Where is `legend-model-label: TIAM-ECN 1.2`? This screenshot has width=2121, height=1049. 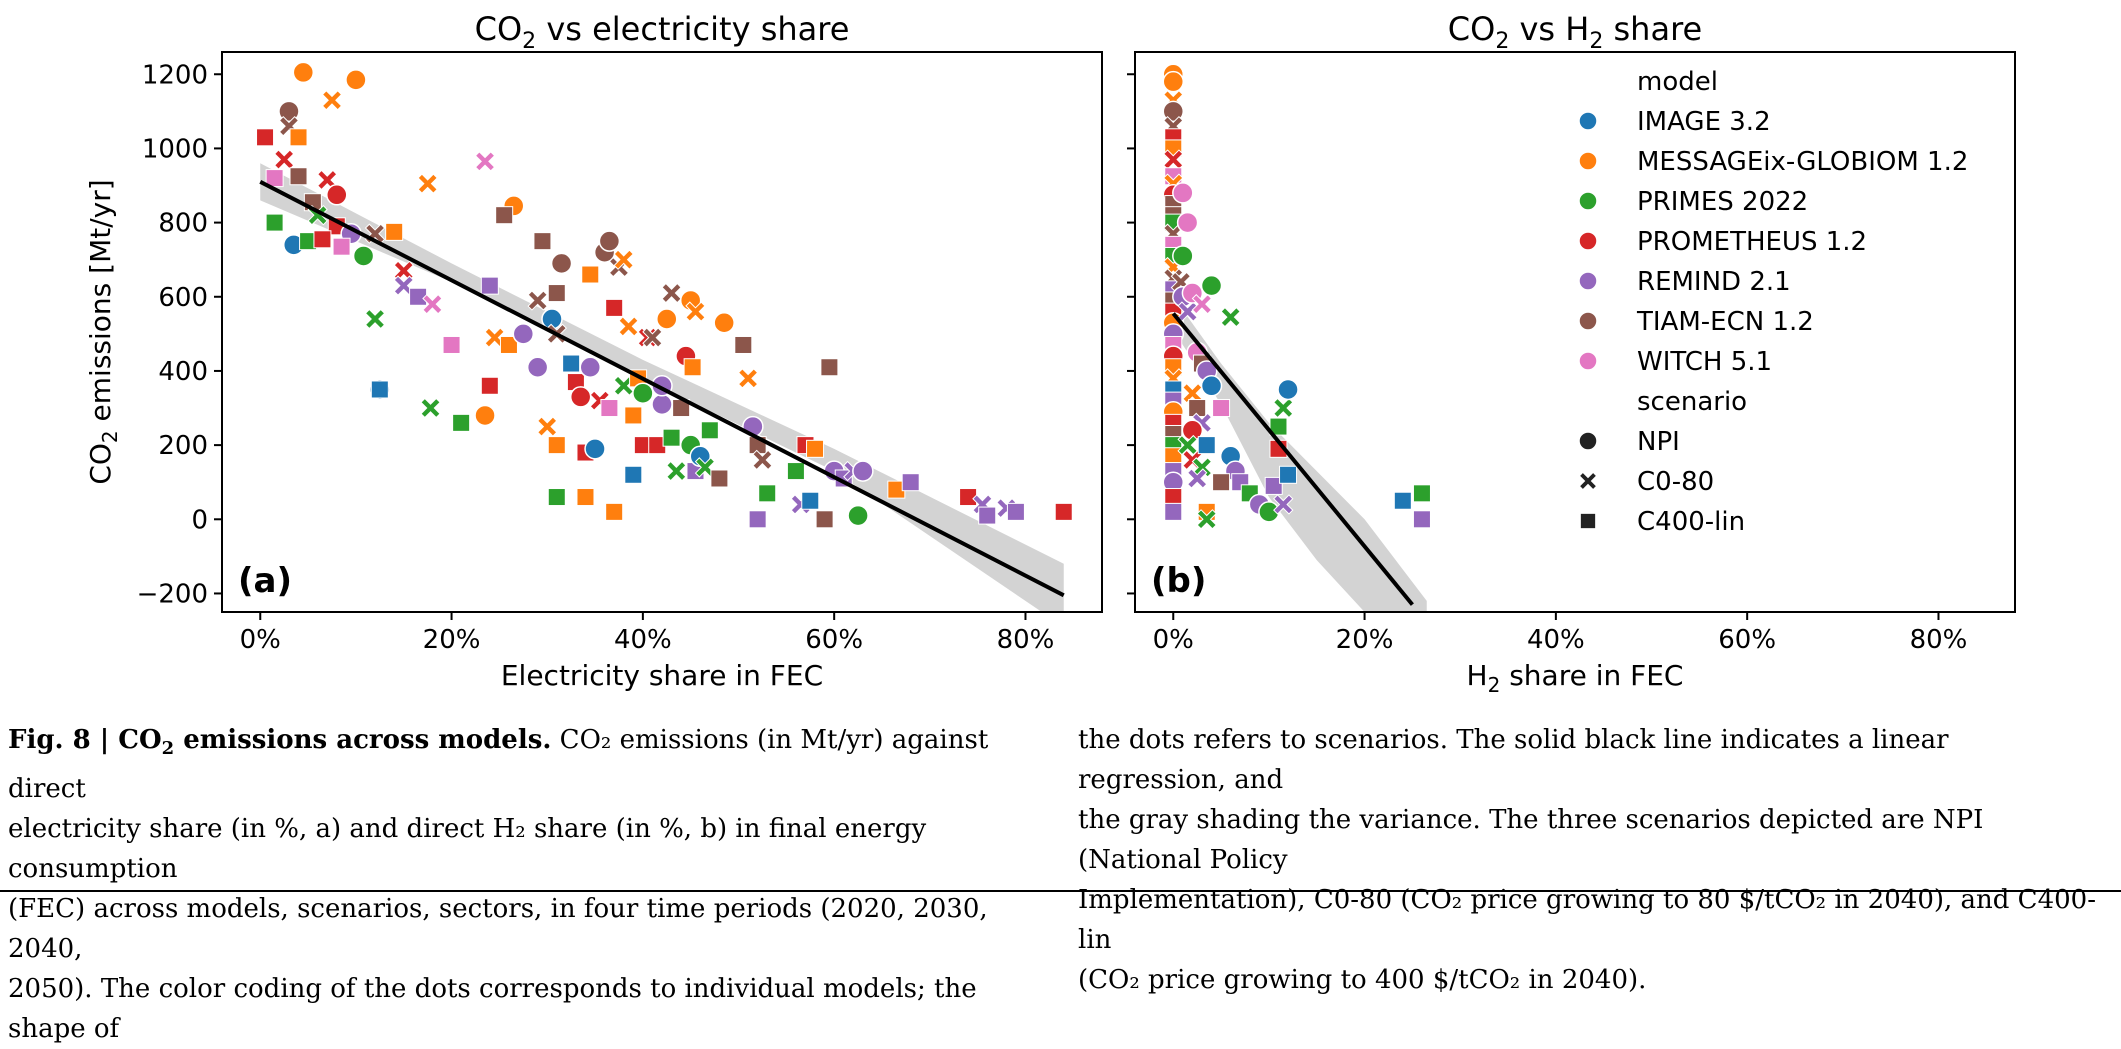 legend-model-label: TIAM-ECN 1.2 is located at coordinates (1725, 322).